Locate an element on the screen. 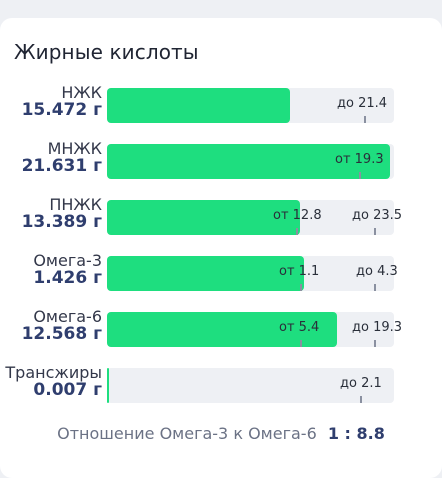 This screenshot has width=442, height=478. omega-ratio-label: Отношение Омега-3 к Омега-6 is located at coordinates (187, 433).